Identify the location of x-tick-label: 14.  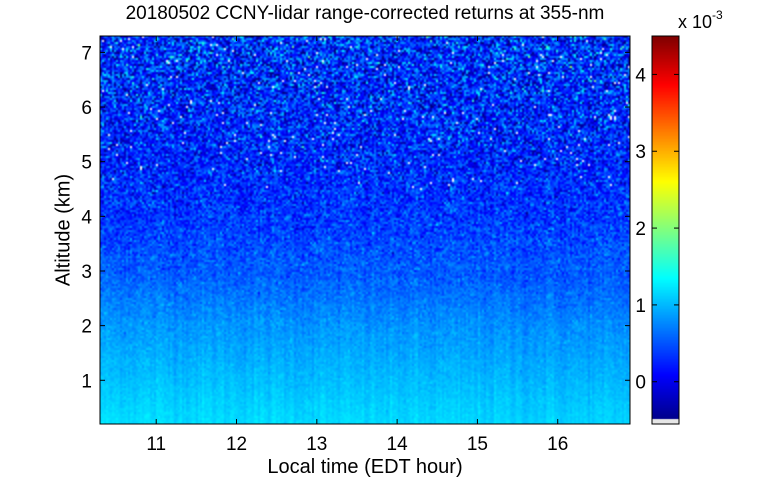
(398, 444).